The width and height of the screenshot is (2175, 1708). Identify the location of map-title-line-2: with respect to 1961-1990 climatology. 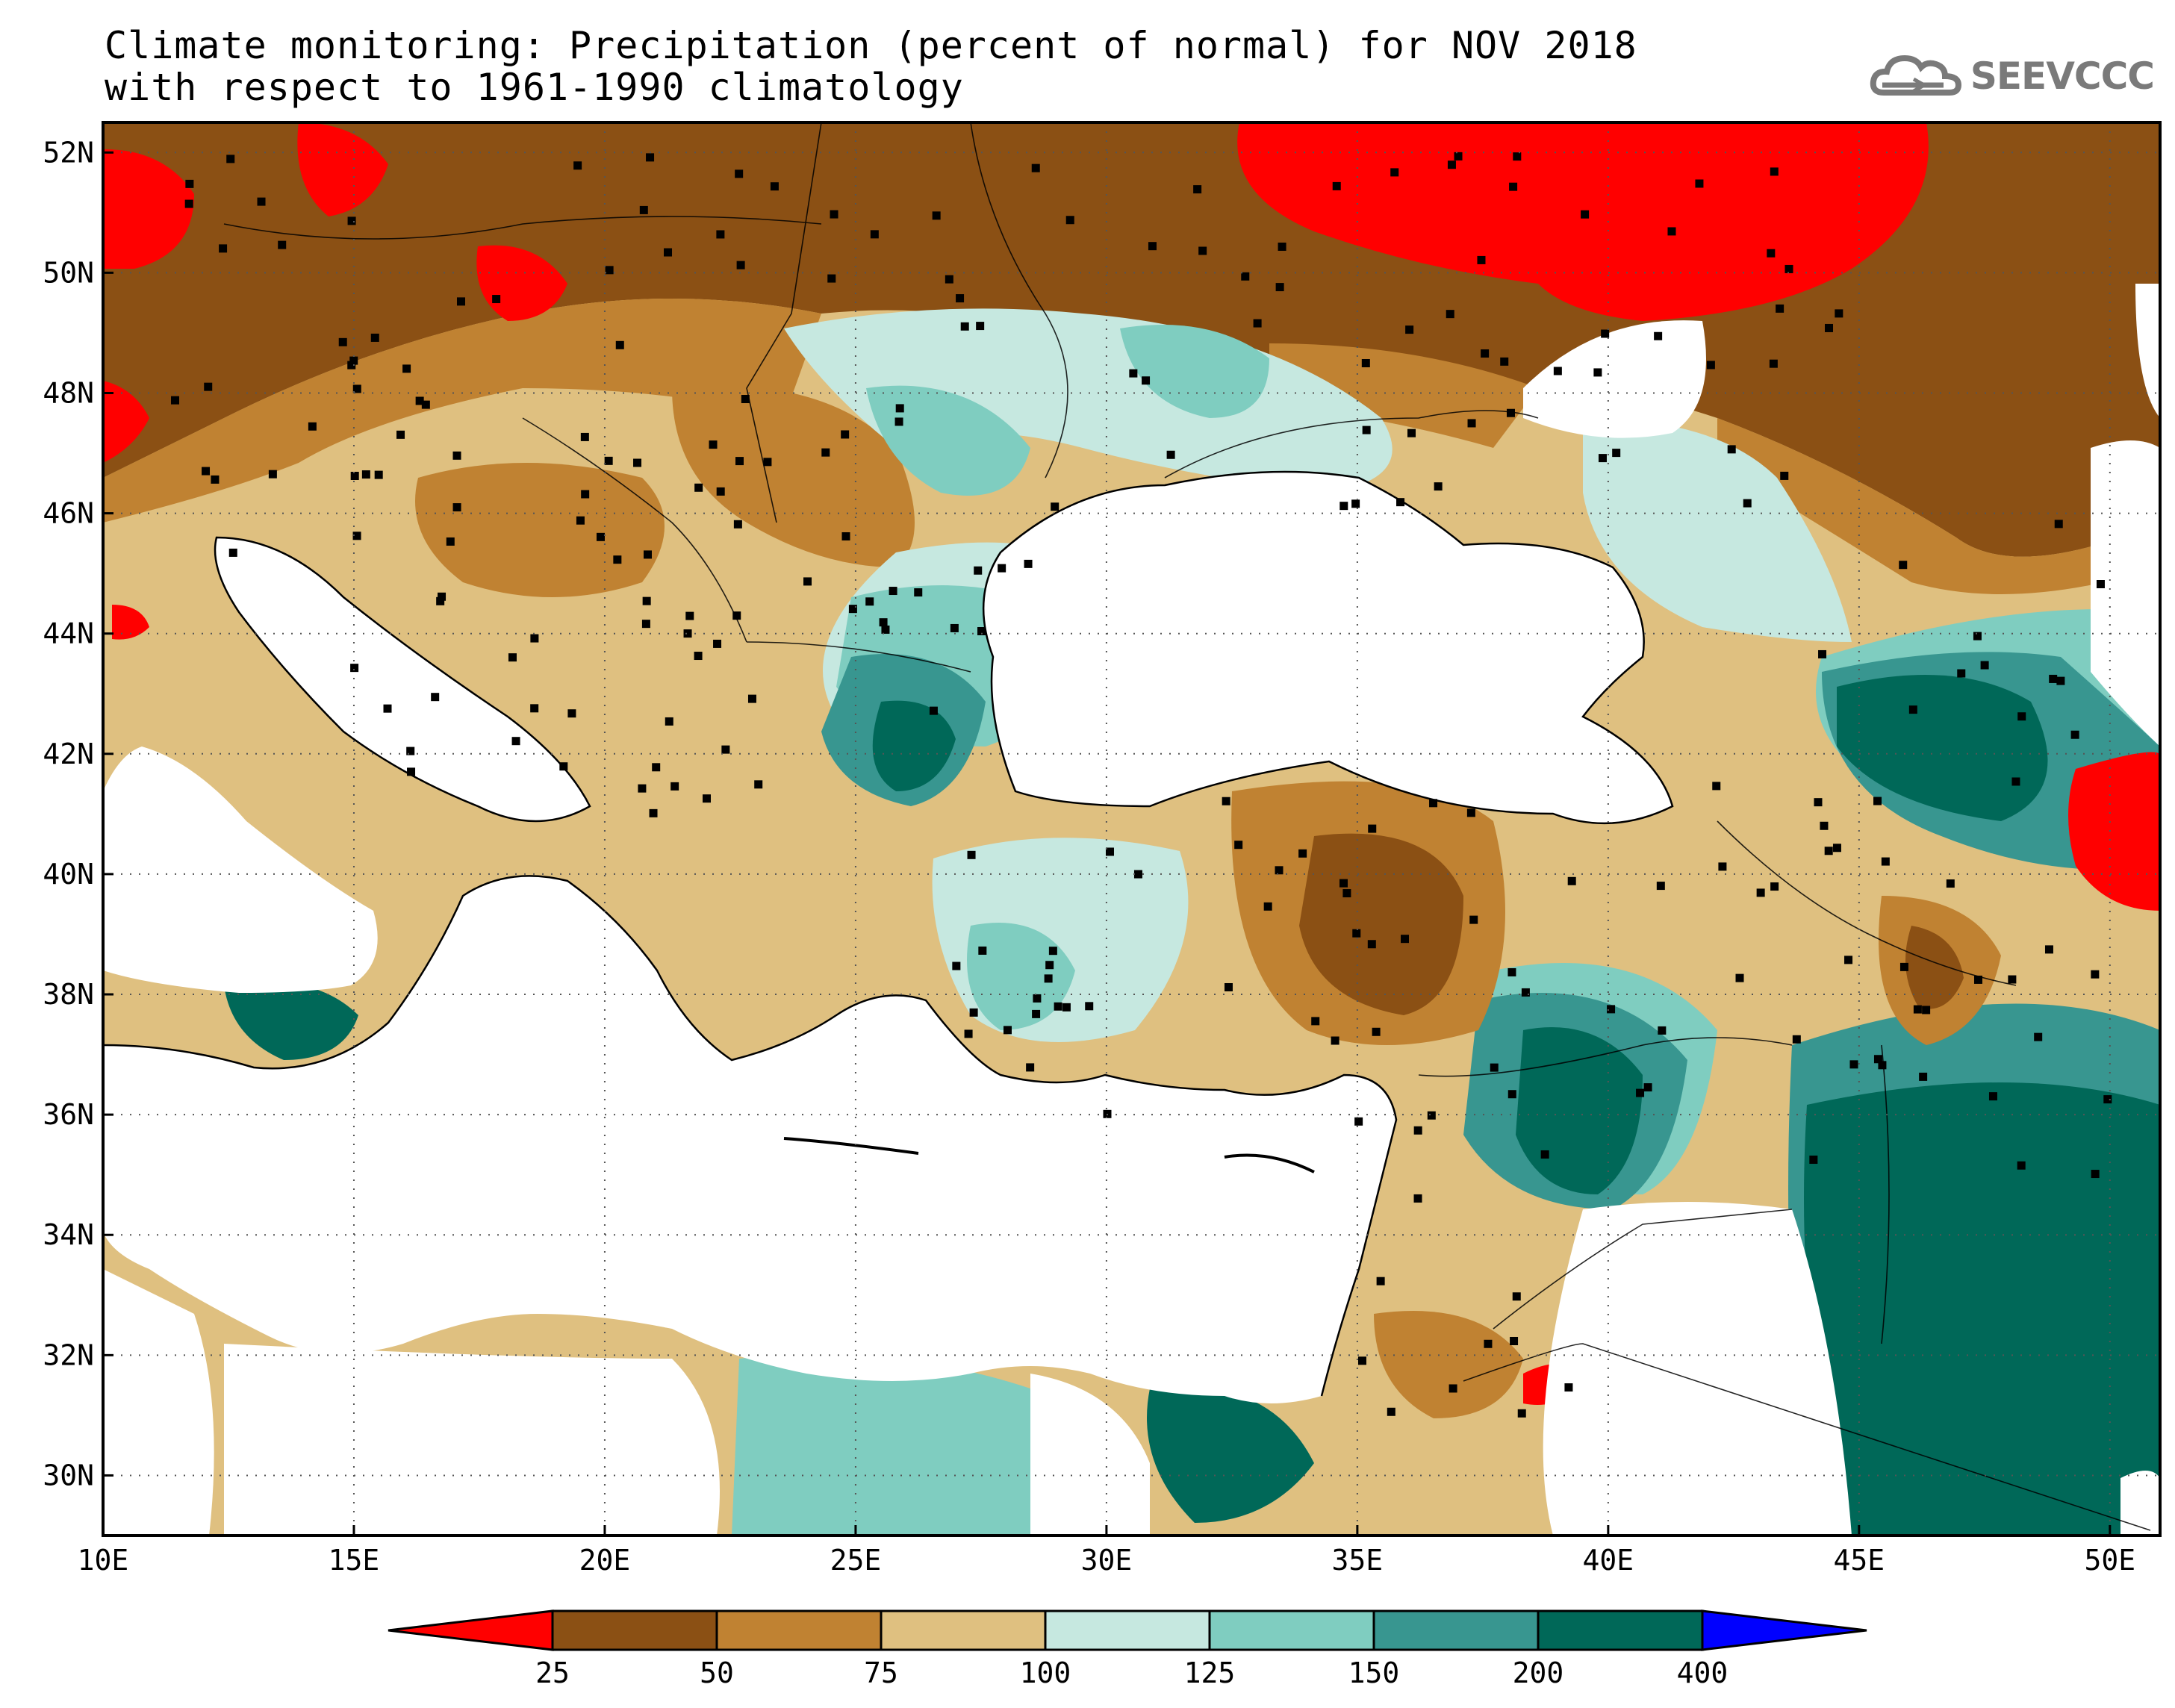
(534, 87).